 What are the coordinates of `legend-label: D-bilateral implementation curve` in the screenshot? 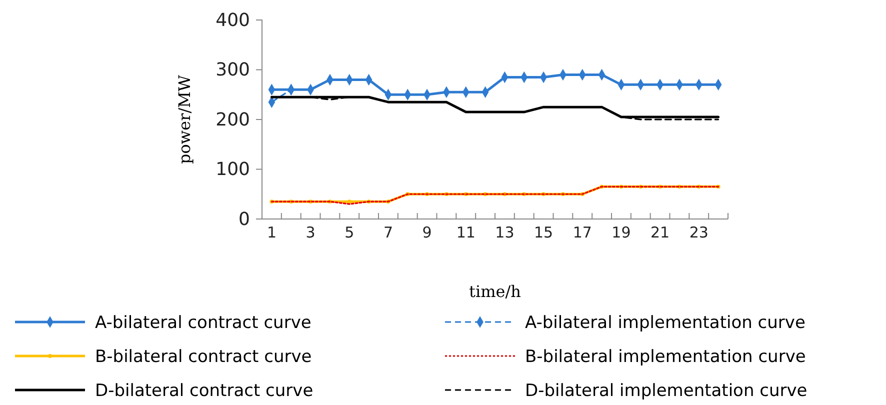 It's located at (666, 390).